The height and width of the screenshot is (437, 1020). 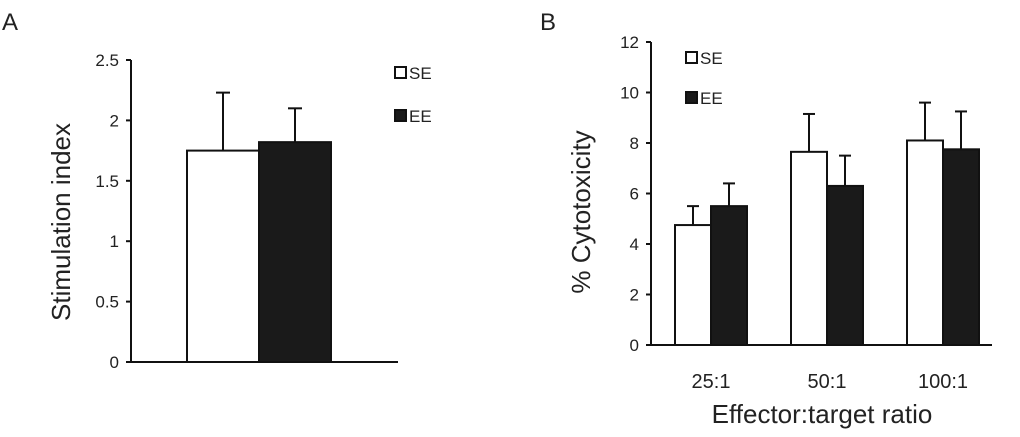 I want to click on panel-b-error-bars, so click(x=827, y=163).